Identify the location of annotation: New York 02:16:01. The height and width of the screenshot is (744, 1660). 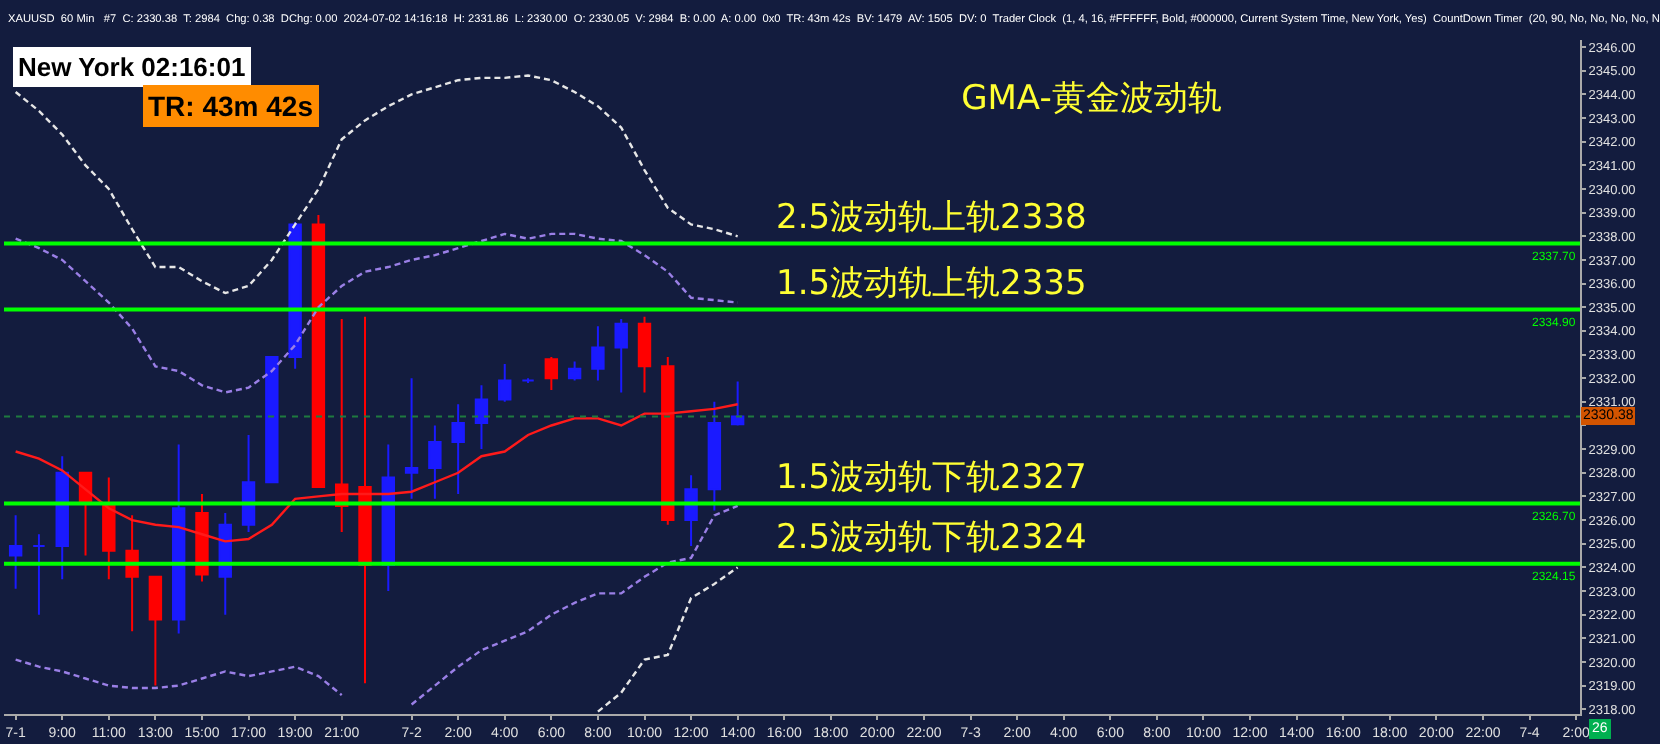
(132, 67).